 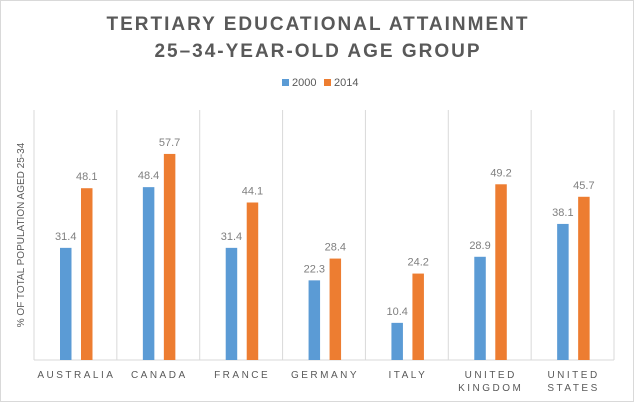 I want to click on data-label-2000: 28.9, so click(x=479, y=246).